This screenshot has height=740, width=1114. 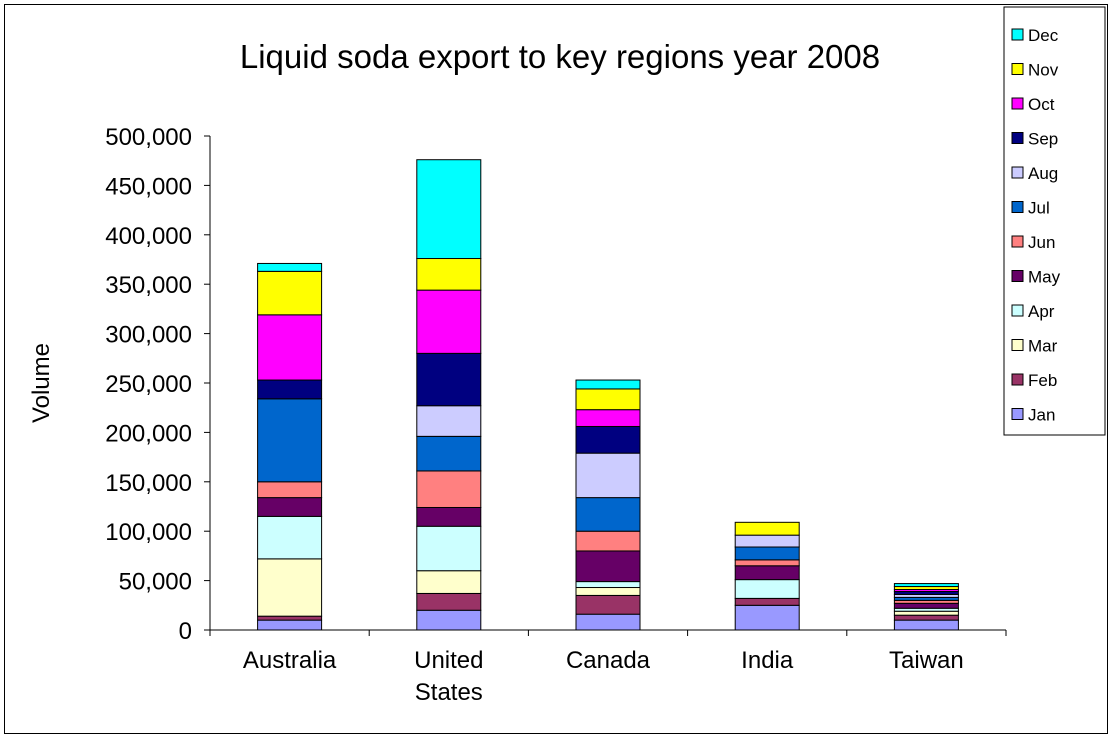 I want to click on x-tick-label: United, so click(x=448, y=660).